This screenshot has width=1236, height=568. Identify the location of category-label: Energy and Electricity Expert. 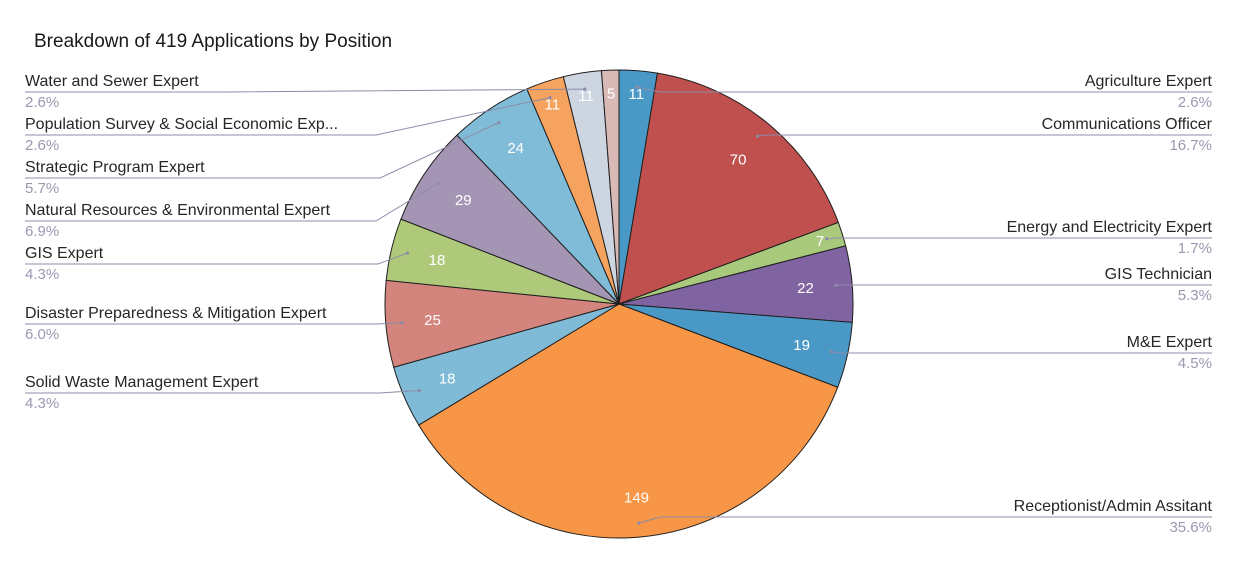
(1110, 227).